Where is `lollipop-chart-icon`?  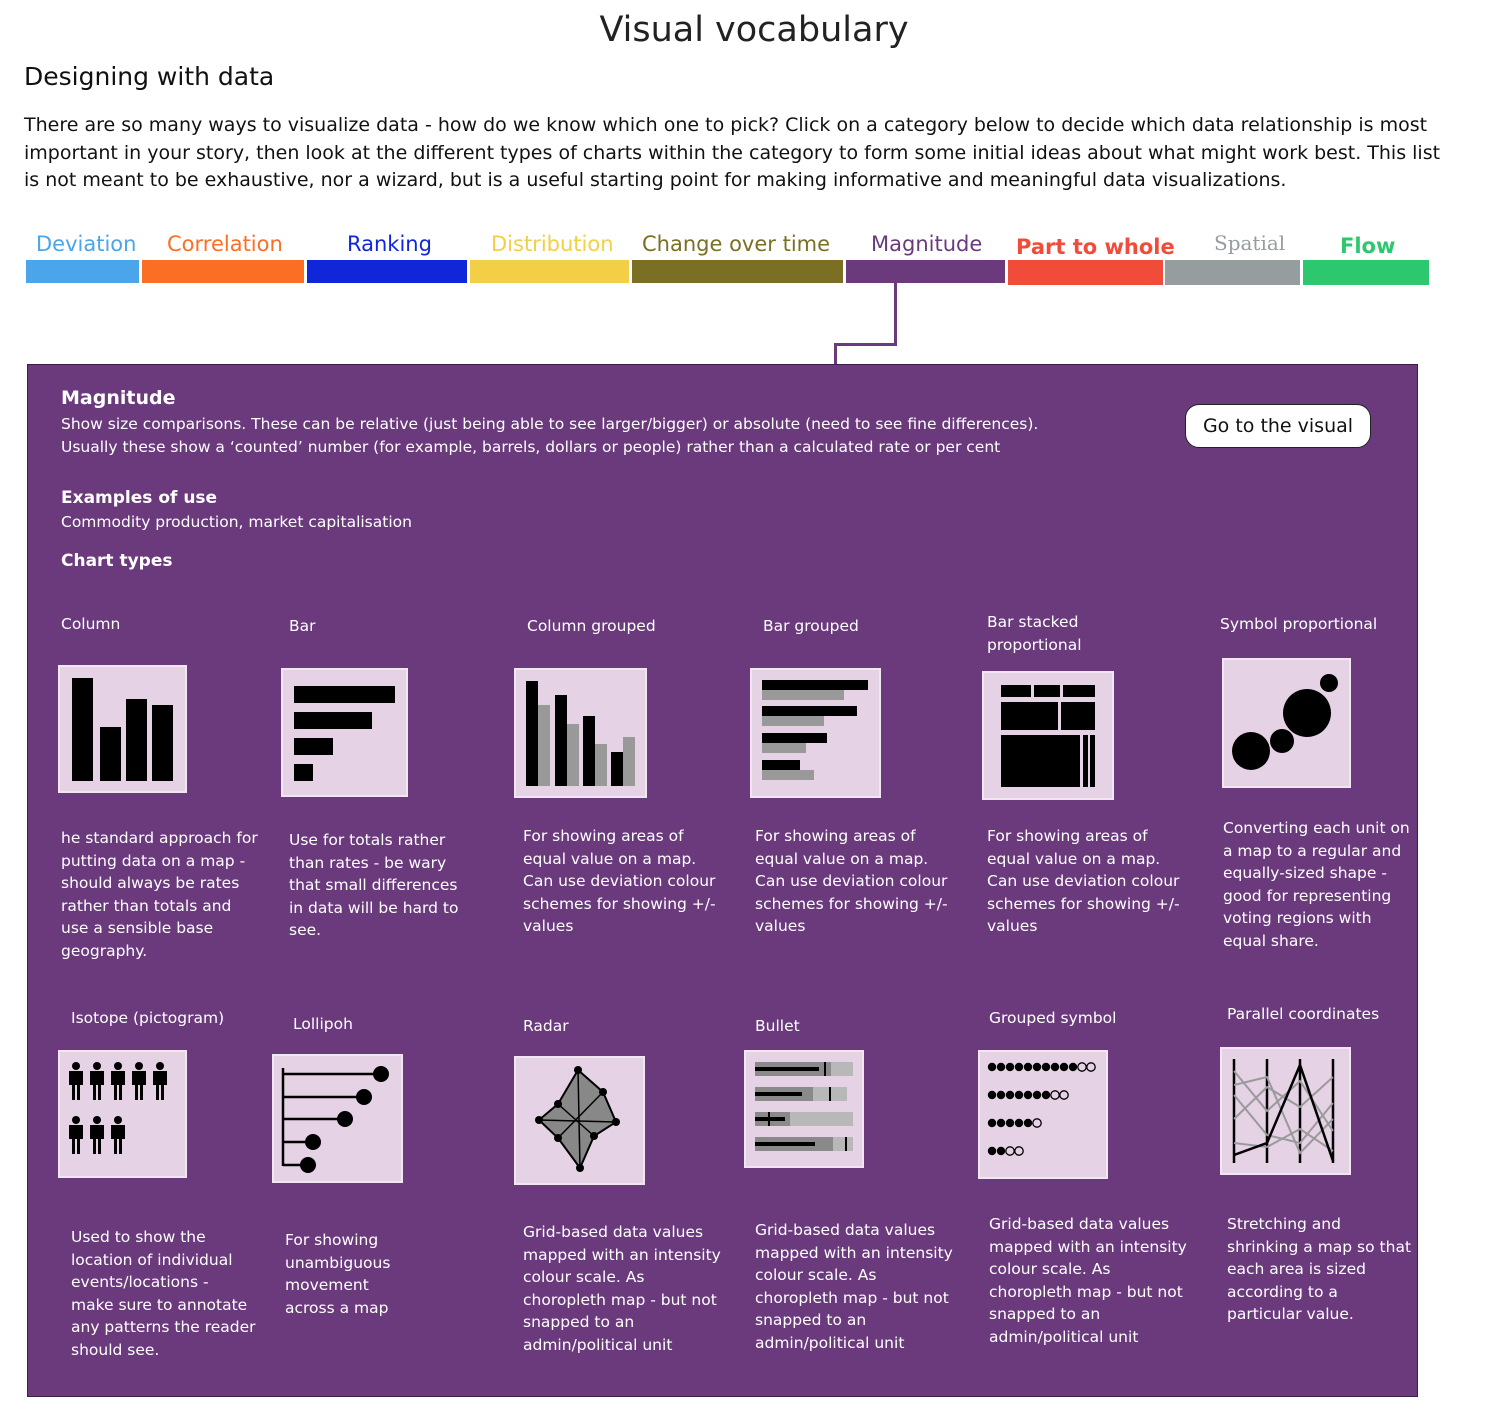
lollipop-chart-icon is located at coordinates (337, 1118).